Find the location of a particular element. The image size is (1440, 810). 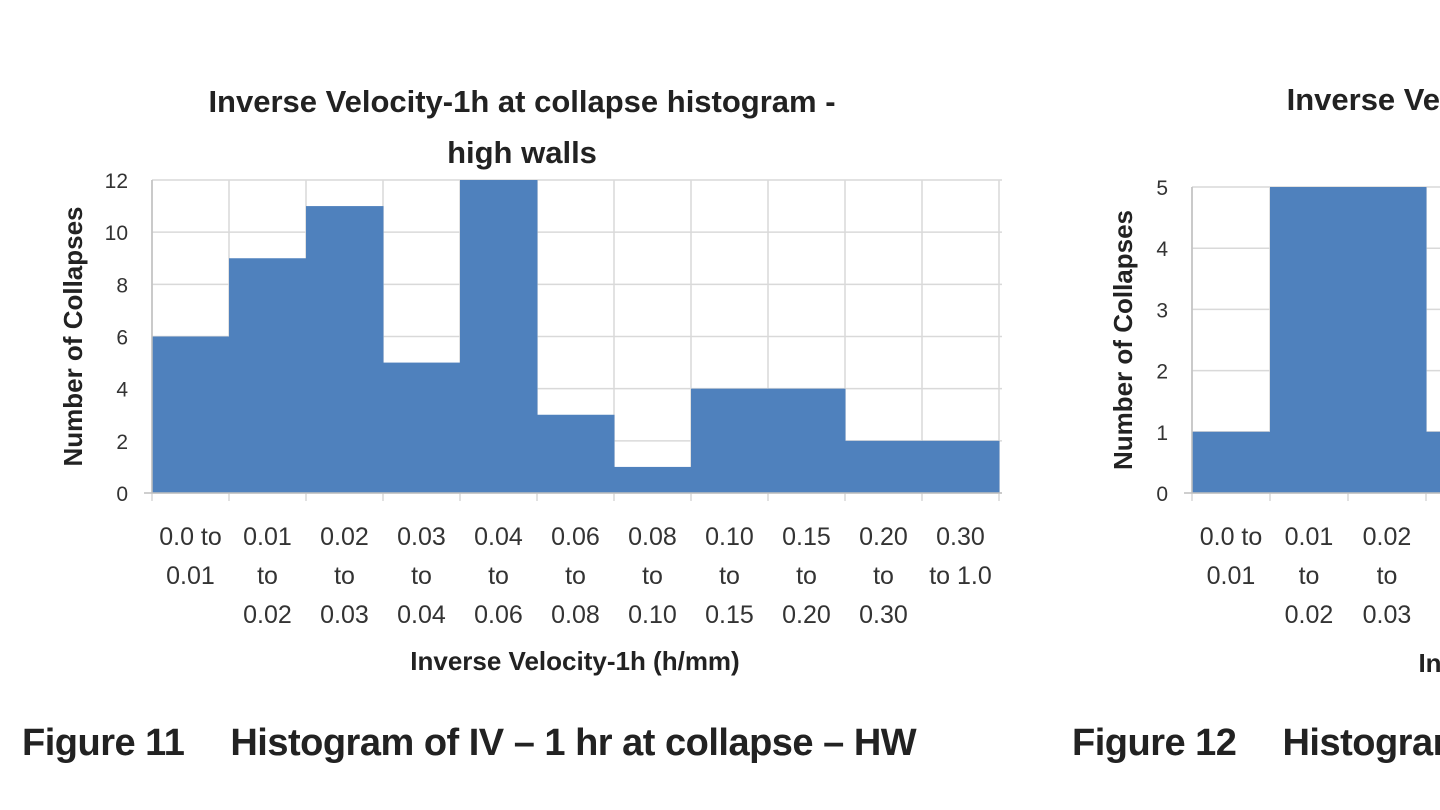

y-tick-label: 6 is located at coordinates (122, 338).